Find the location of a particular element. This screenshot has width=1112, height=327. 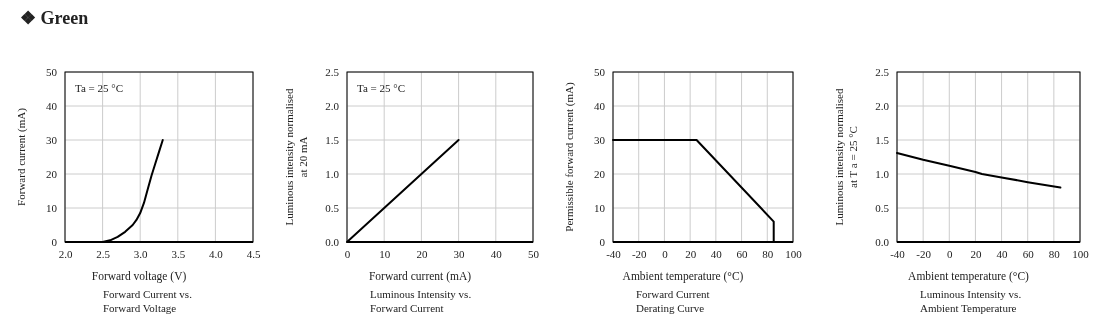

y-axis-title: Luminous intensity normalised at T a = 25 °C is located at coordinates (846, 157).